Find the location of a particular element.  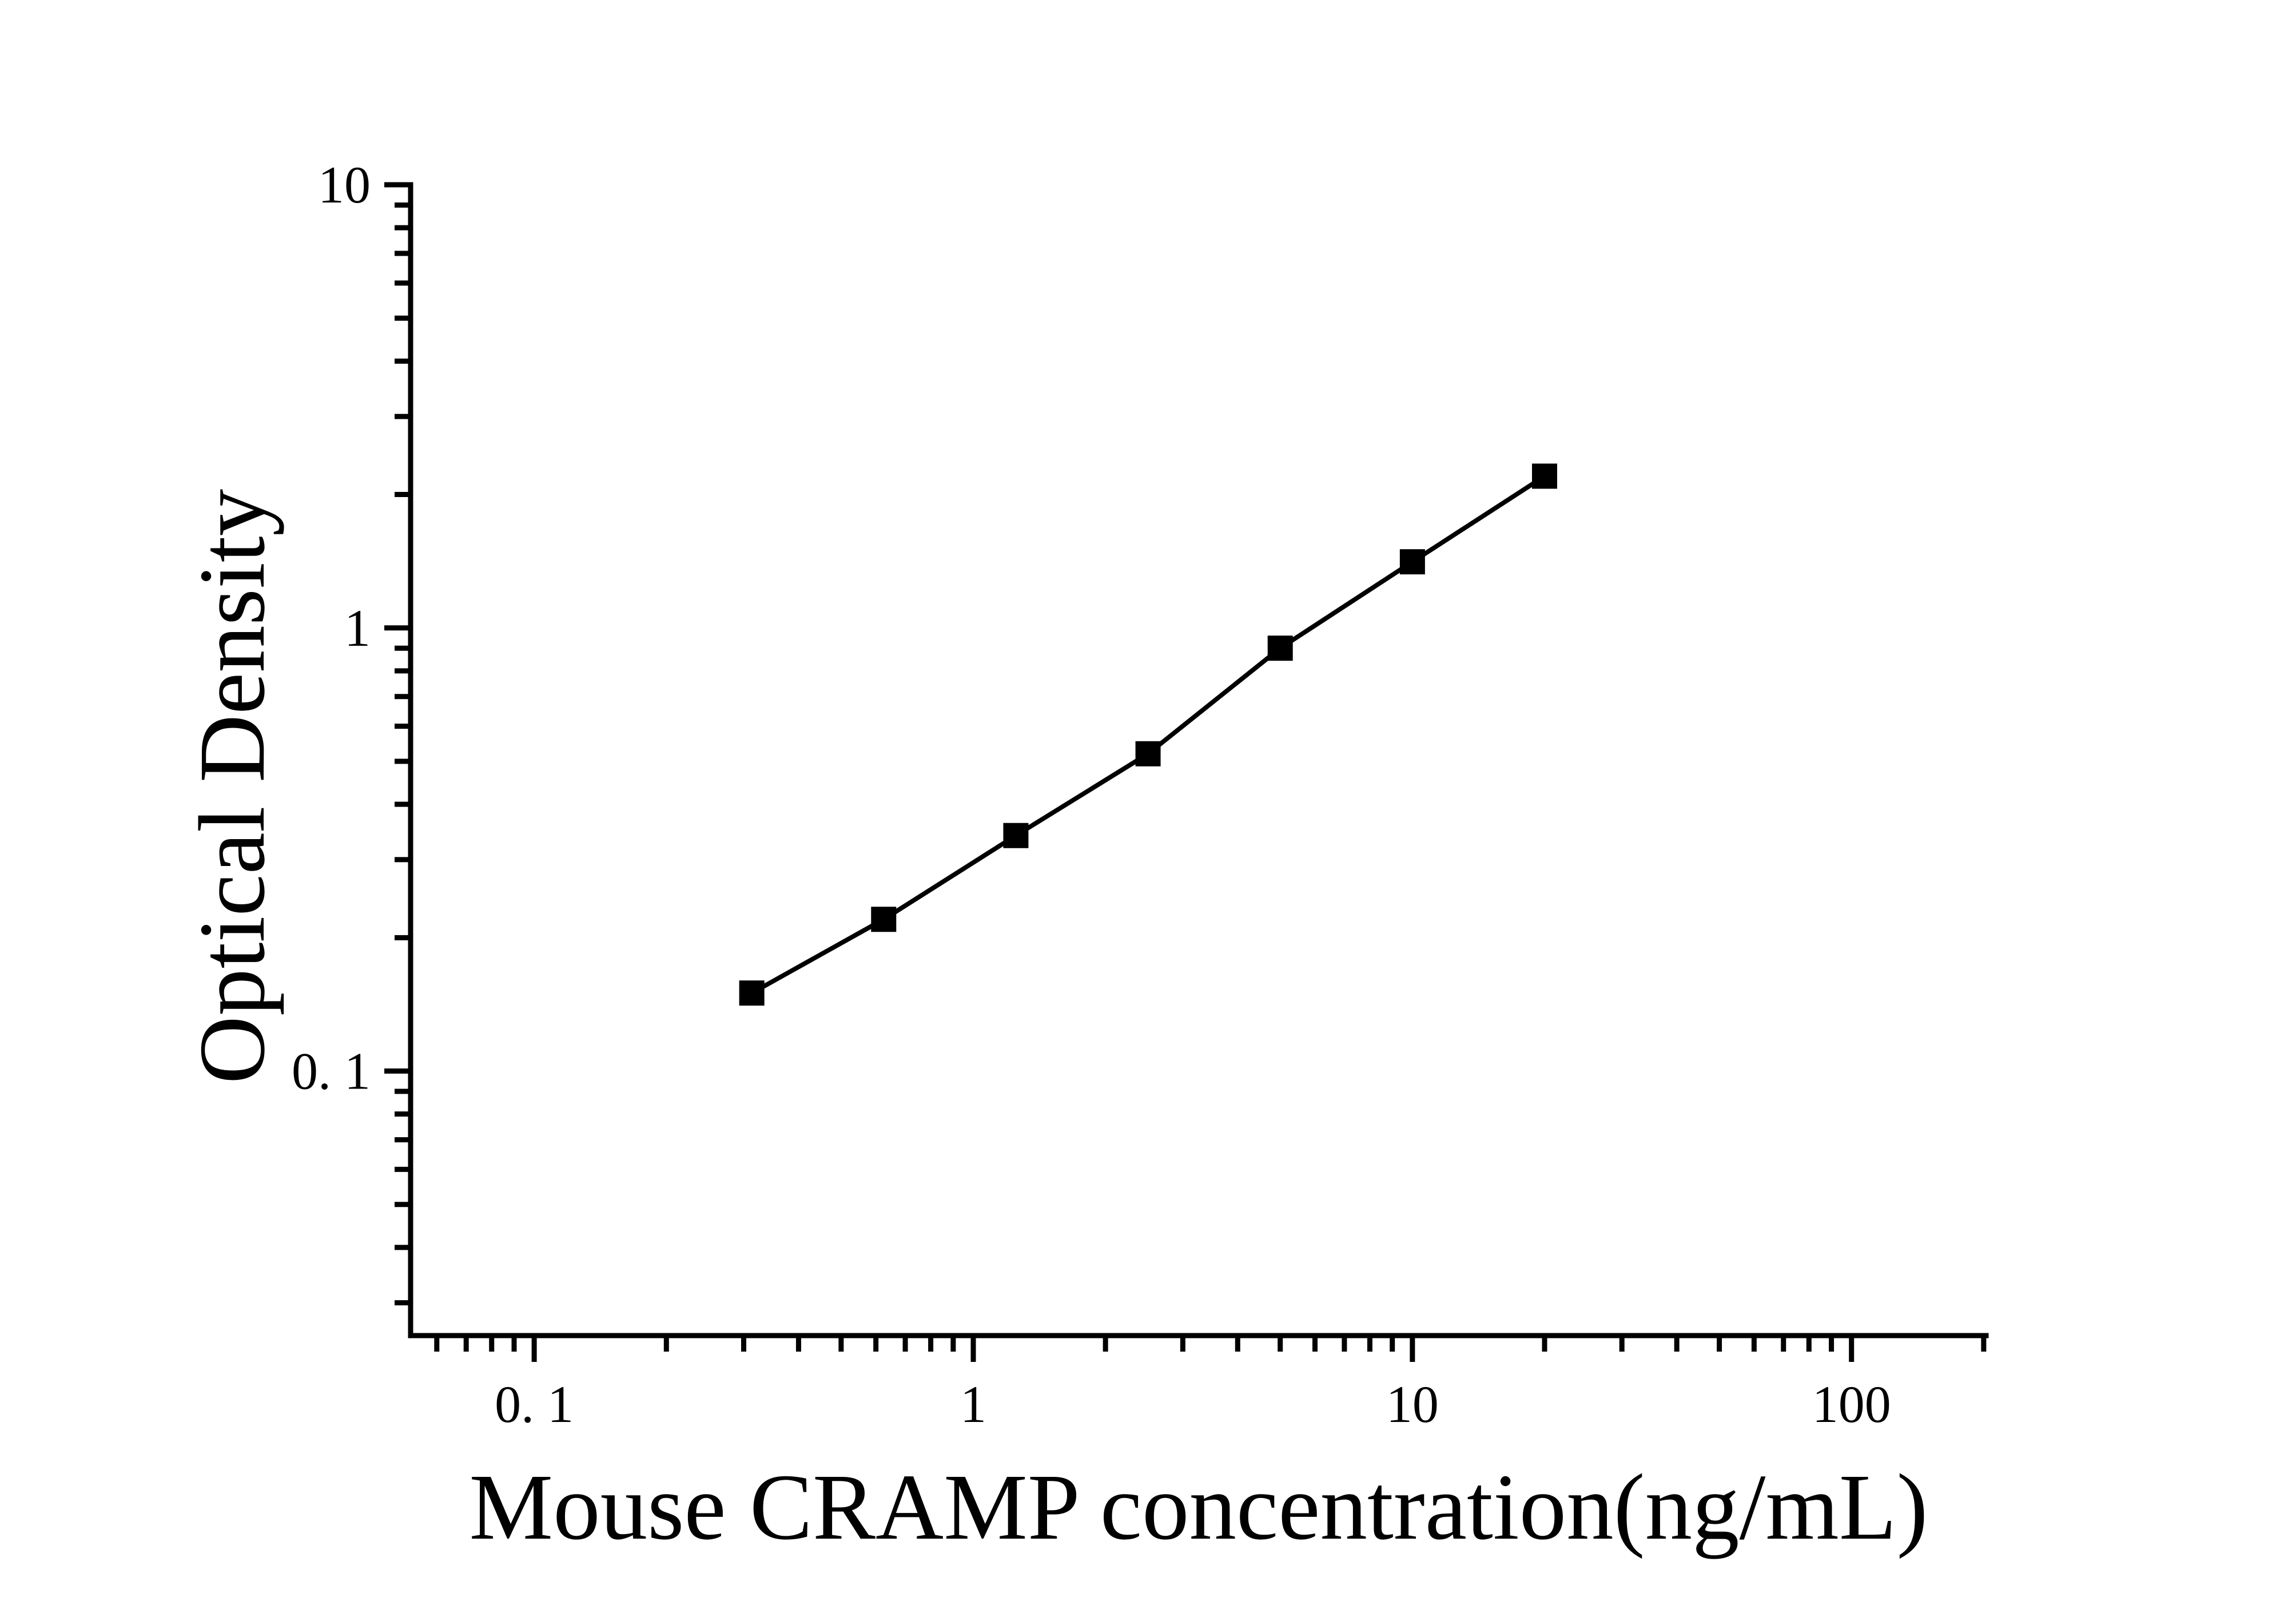

data-point-markers is located at coordinates (1148, 734).